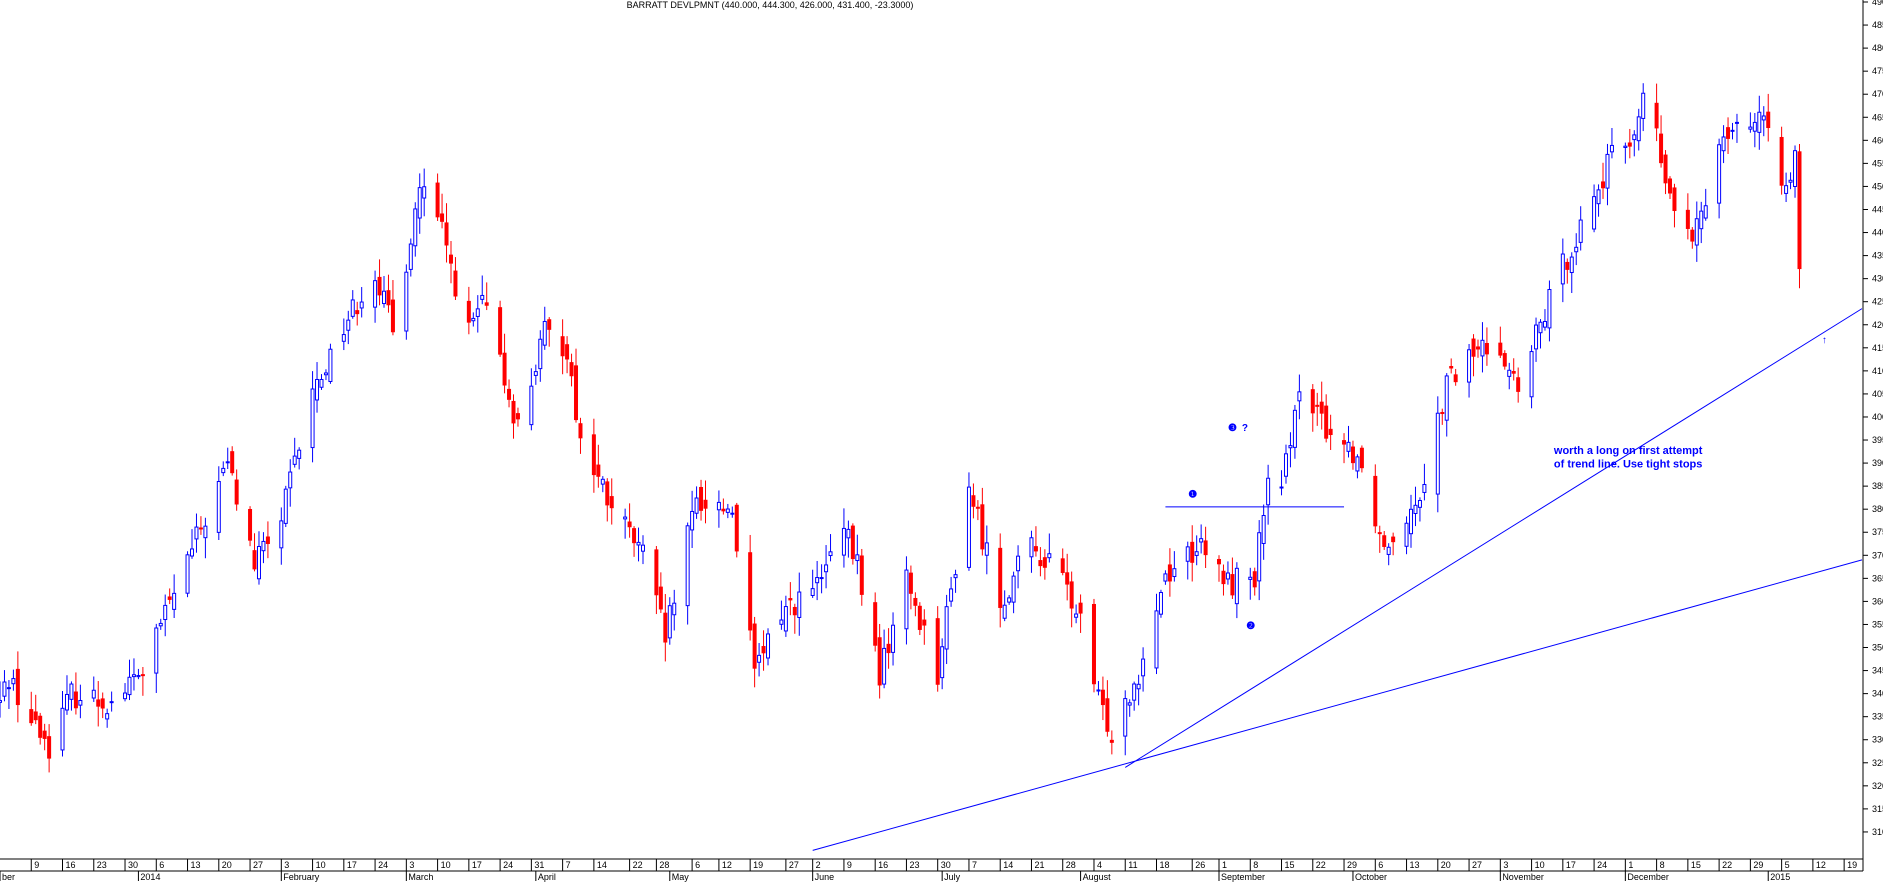 This screenshot has width=1883, height=889. What do you see at coordinates (1232, 428) in the screenshot?
I see `marker-3: ❸` at bounding box center [1232, 428].